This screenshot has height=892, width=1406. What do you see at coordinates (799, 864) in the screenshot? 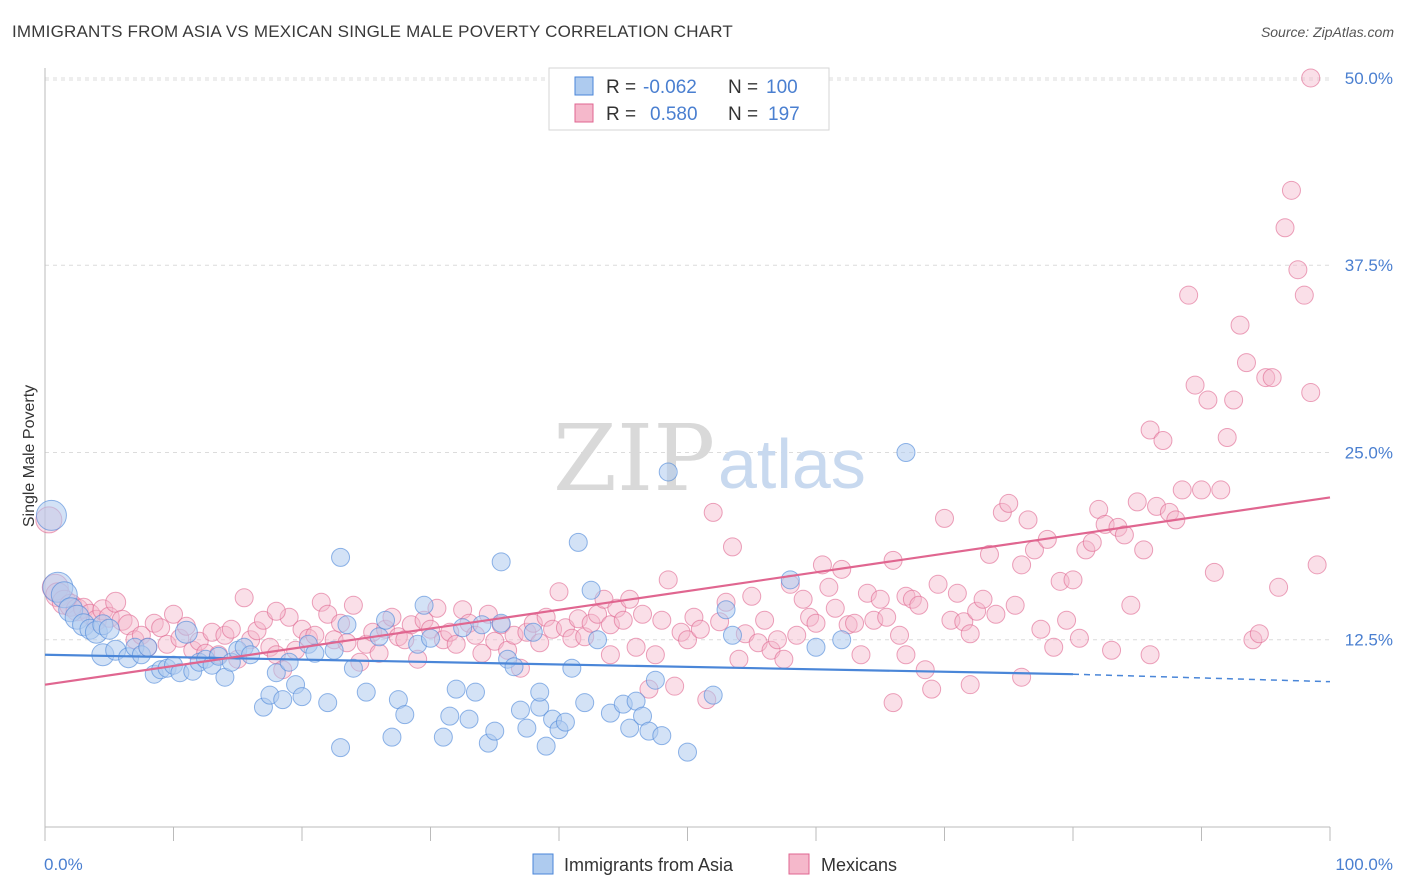
I see `bottom-legend-swatch-mexicans` at bounding box center [799, 864].